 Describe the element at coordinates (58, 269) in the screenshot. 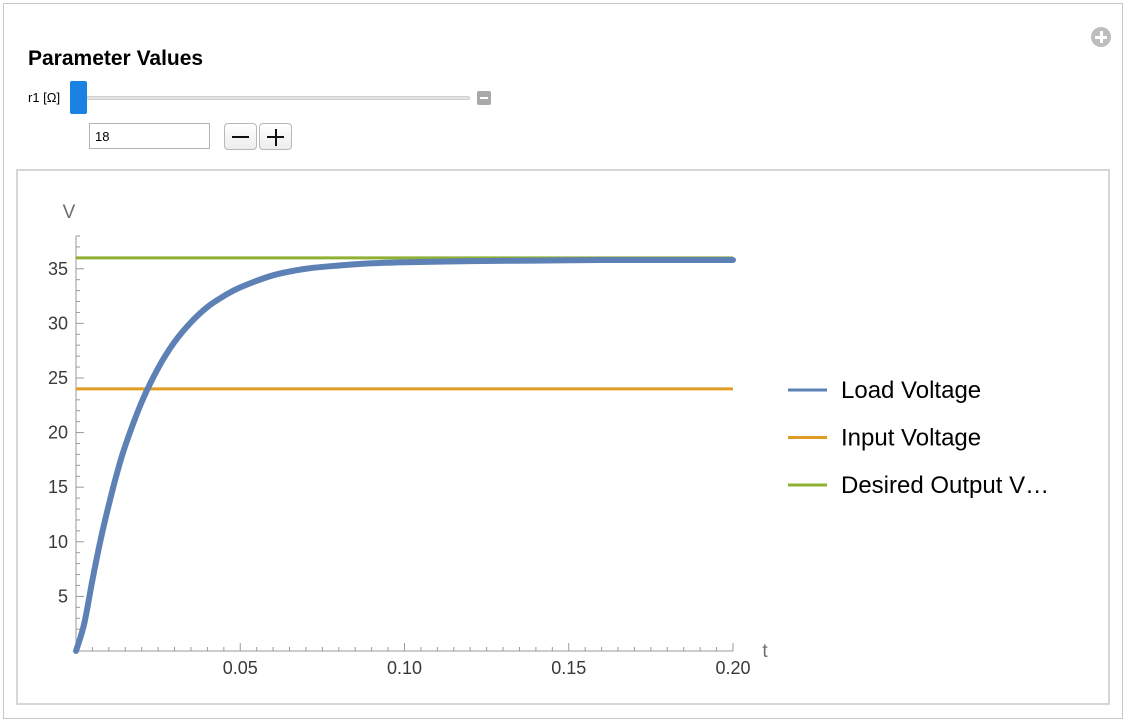

I see `y-tick-label: 35` at that location.